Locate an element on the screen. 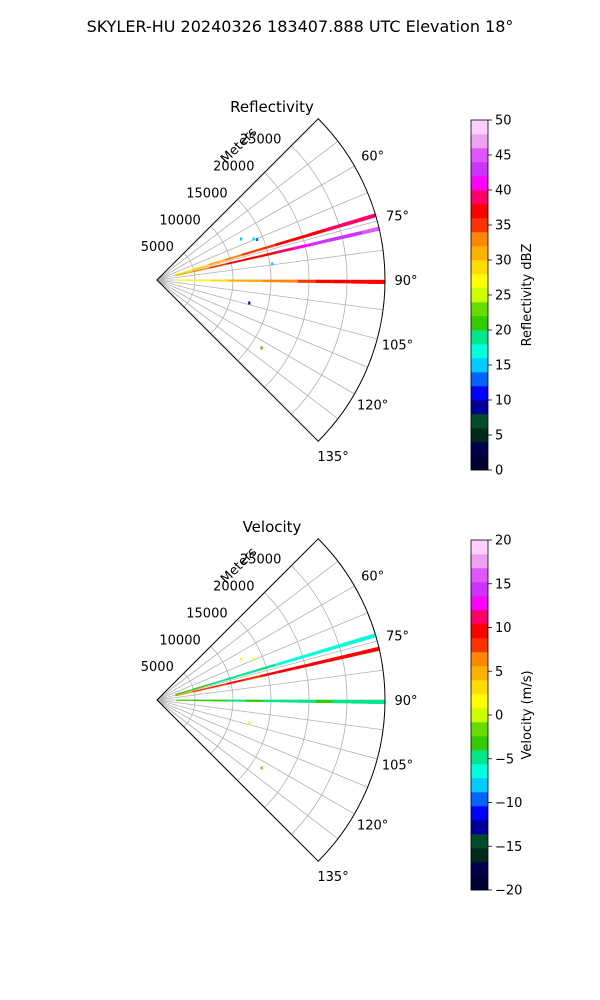  reflectivity-range-tick-label: 15000 is located at coordinates (206, 193).